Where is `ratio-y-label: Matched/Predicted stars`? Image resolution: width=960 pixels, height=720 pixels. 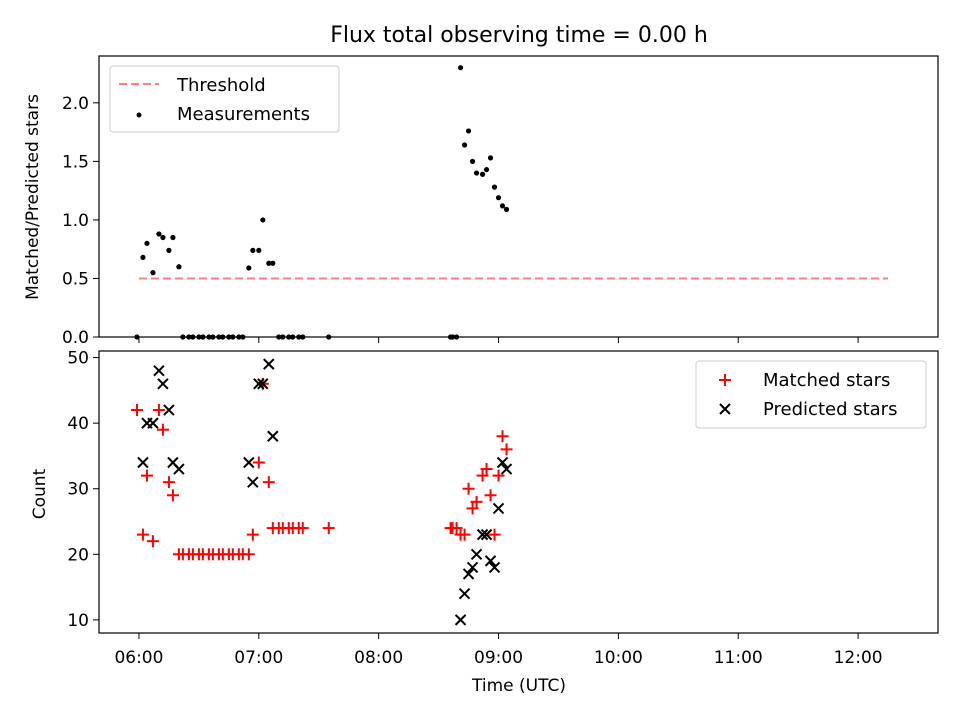 ratio-y-label: Matched/Predicted stars is located at coordinates (33, 197).